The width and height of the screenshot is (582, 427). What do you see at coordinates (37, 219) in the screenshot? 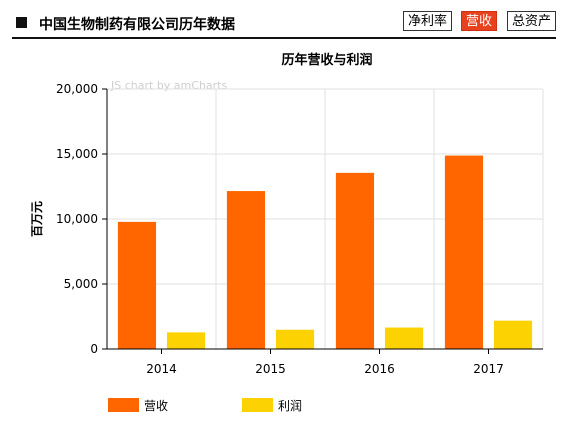
I see `y-axis-label: 百万元` at bounding box center [37, 219].